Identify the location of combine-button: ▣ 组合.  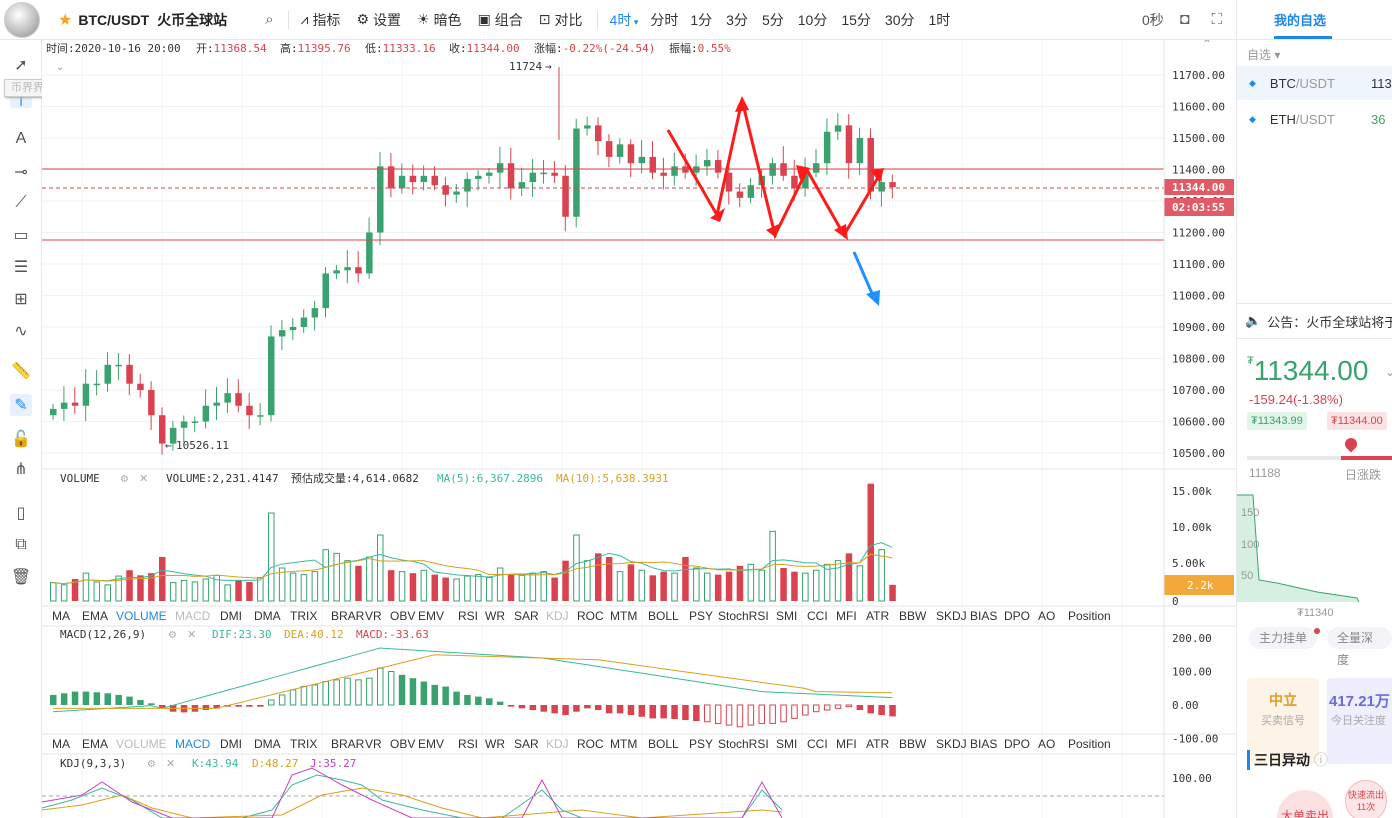
(500, 19).